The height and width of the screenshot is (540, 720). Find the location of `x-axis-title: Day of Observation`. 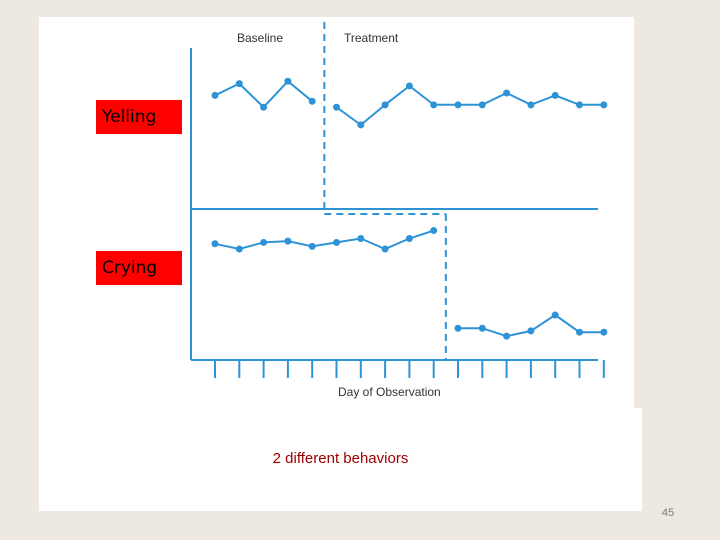

x-axis-title: Day of Observation is located at coordinates (389, 392).